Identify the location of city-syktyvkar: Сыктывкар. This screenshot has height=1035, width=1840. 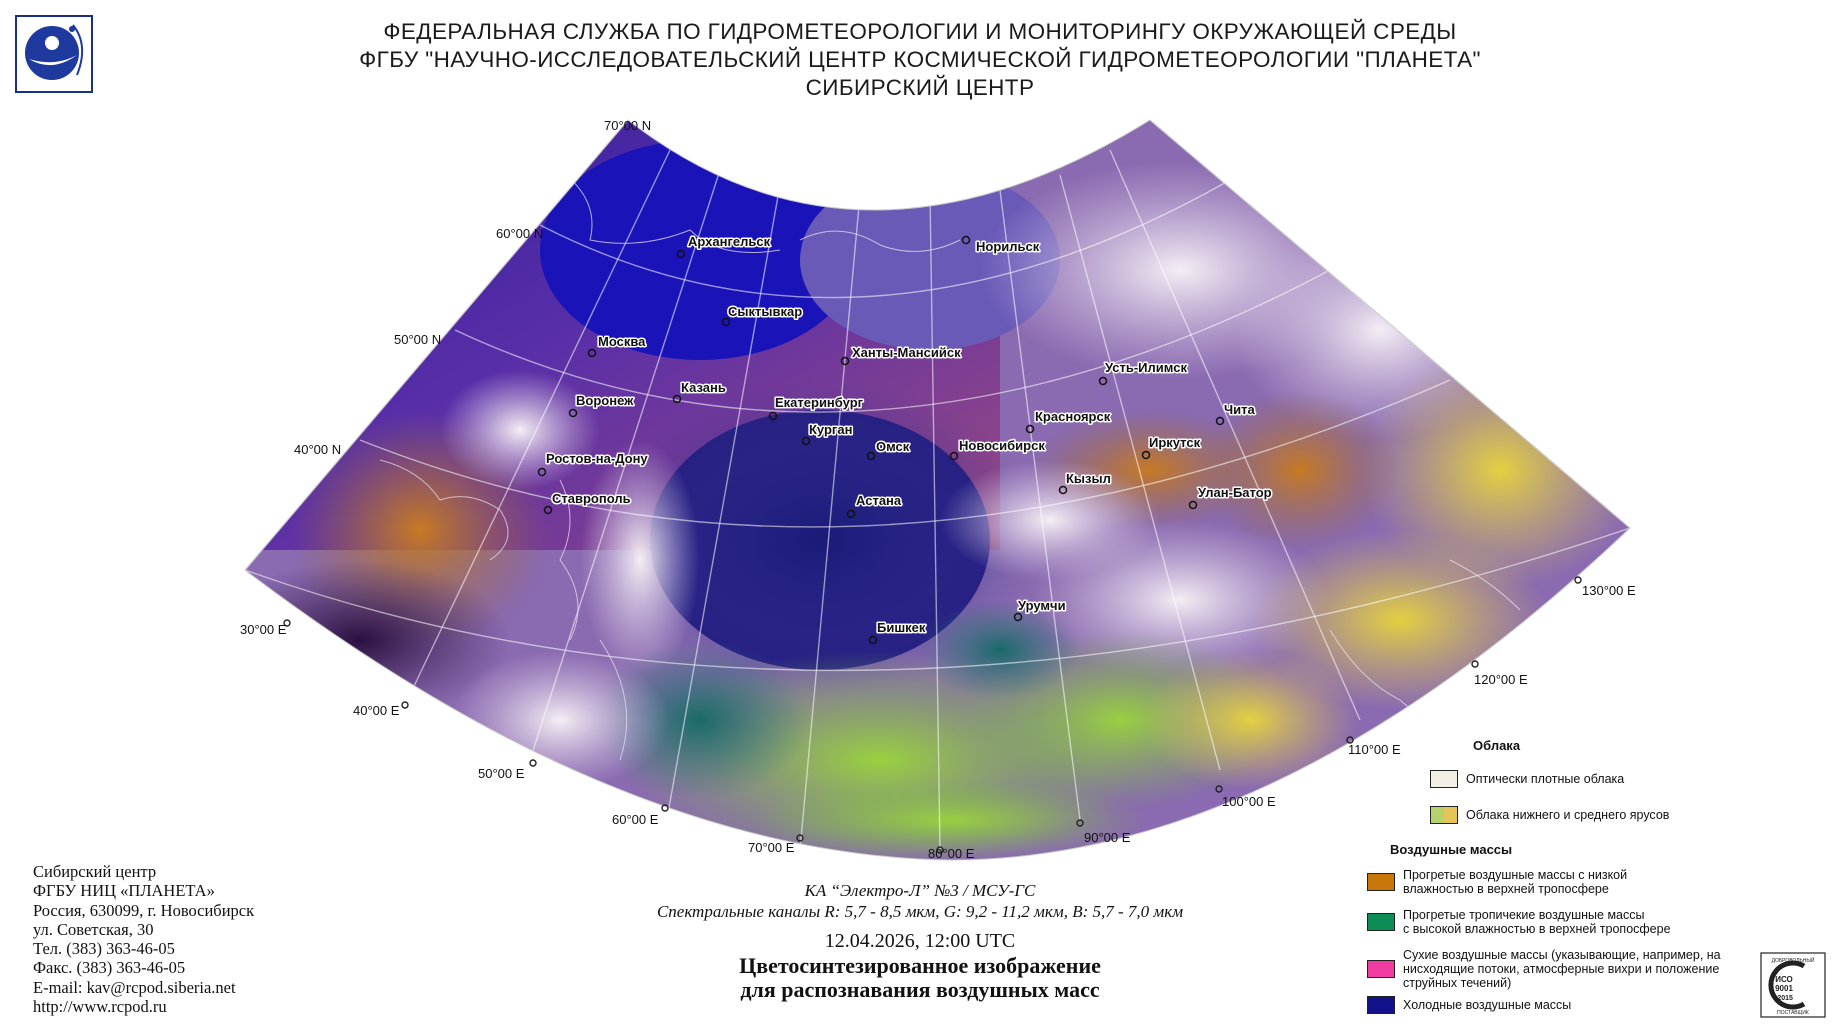
(762, 315).